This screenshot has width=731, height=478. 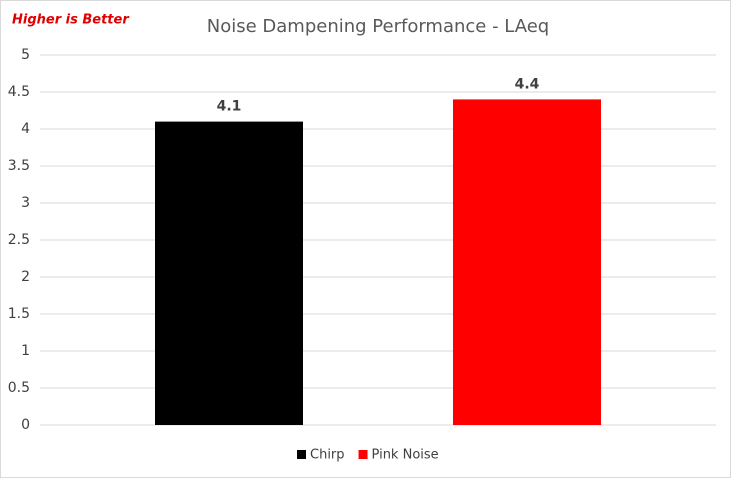 I want to click on y-tick-label: 0.5, so click(x=19, y=388).